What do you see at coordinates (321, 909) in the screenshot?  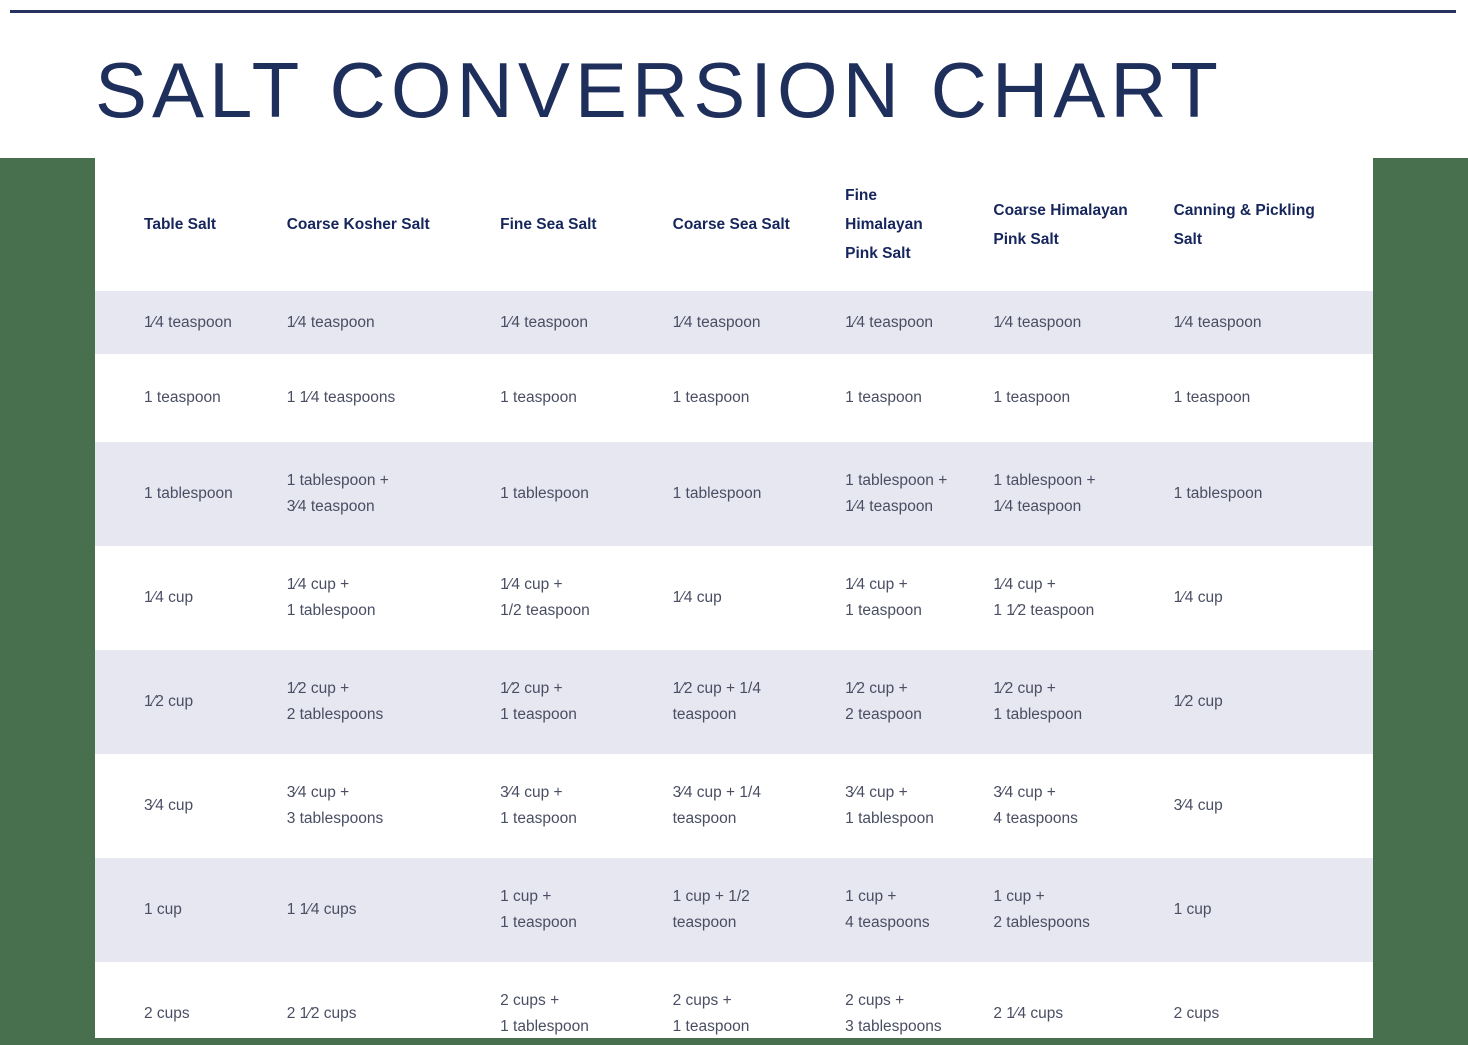 I see `table-cell: 1 1⁄4 cups` at bounding box center [321, 909].